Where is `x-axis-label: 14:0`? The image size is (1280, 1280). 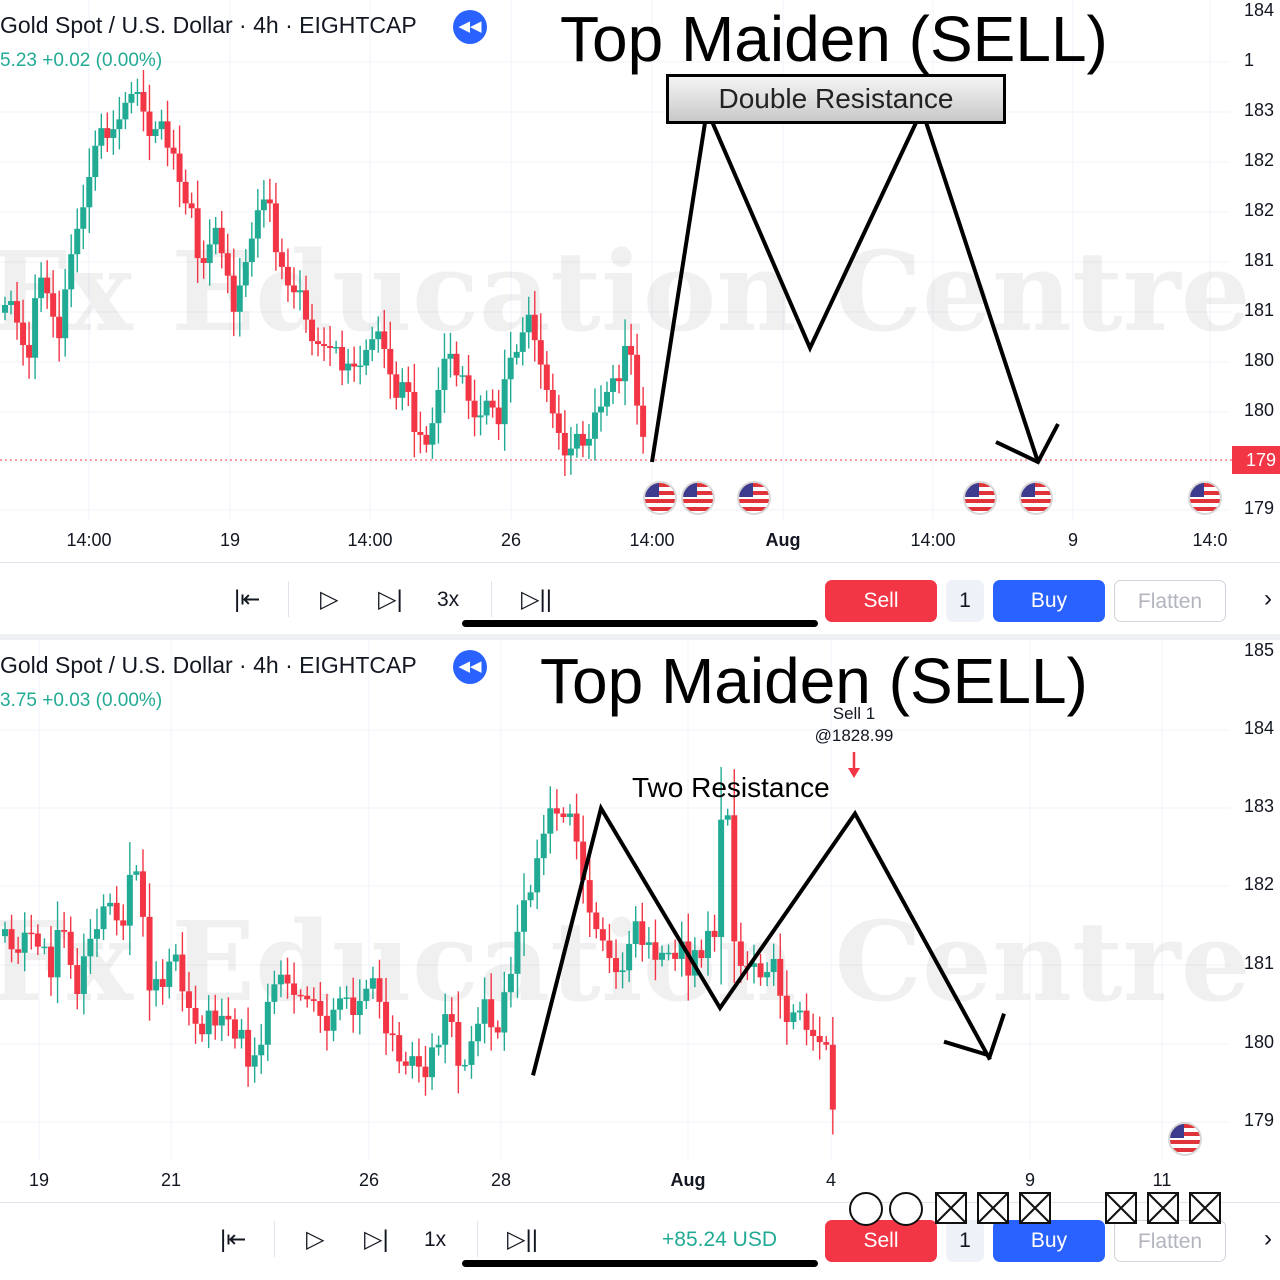
x-axis-label: 14:0 is located at coordinates (1210, 540).